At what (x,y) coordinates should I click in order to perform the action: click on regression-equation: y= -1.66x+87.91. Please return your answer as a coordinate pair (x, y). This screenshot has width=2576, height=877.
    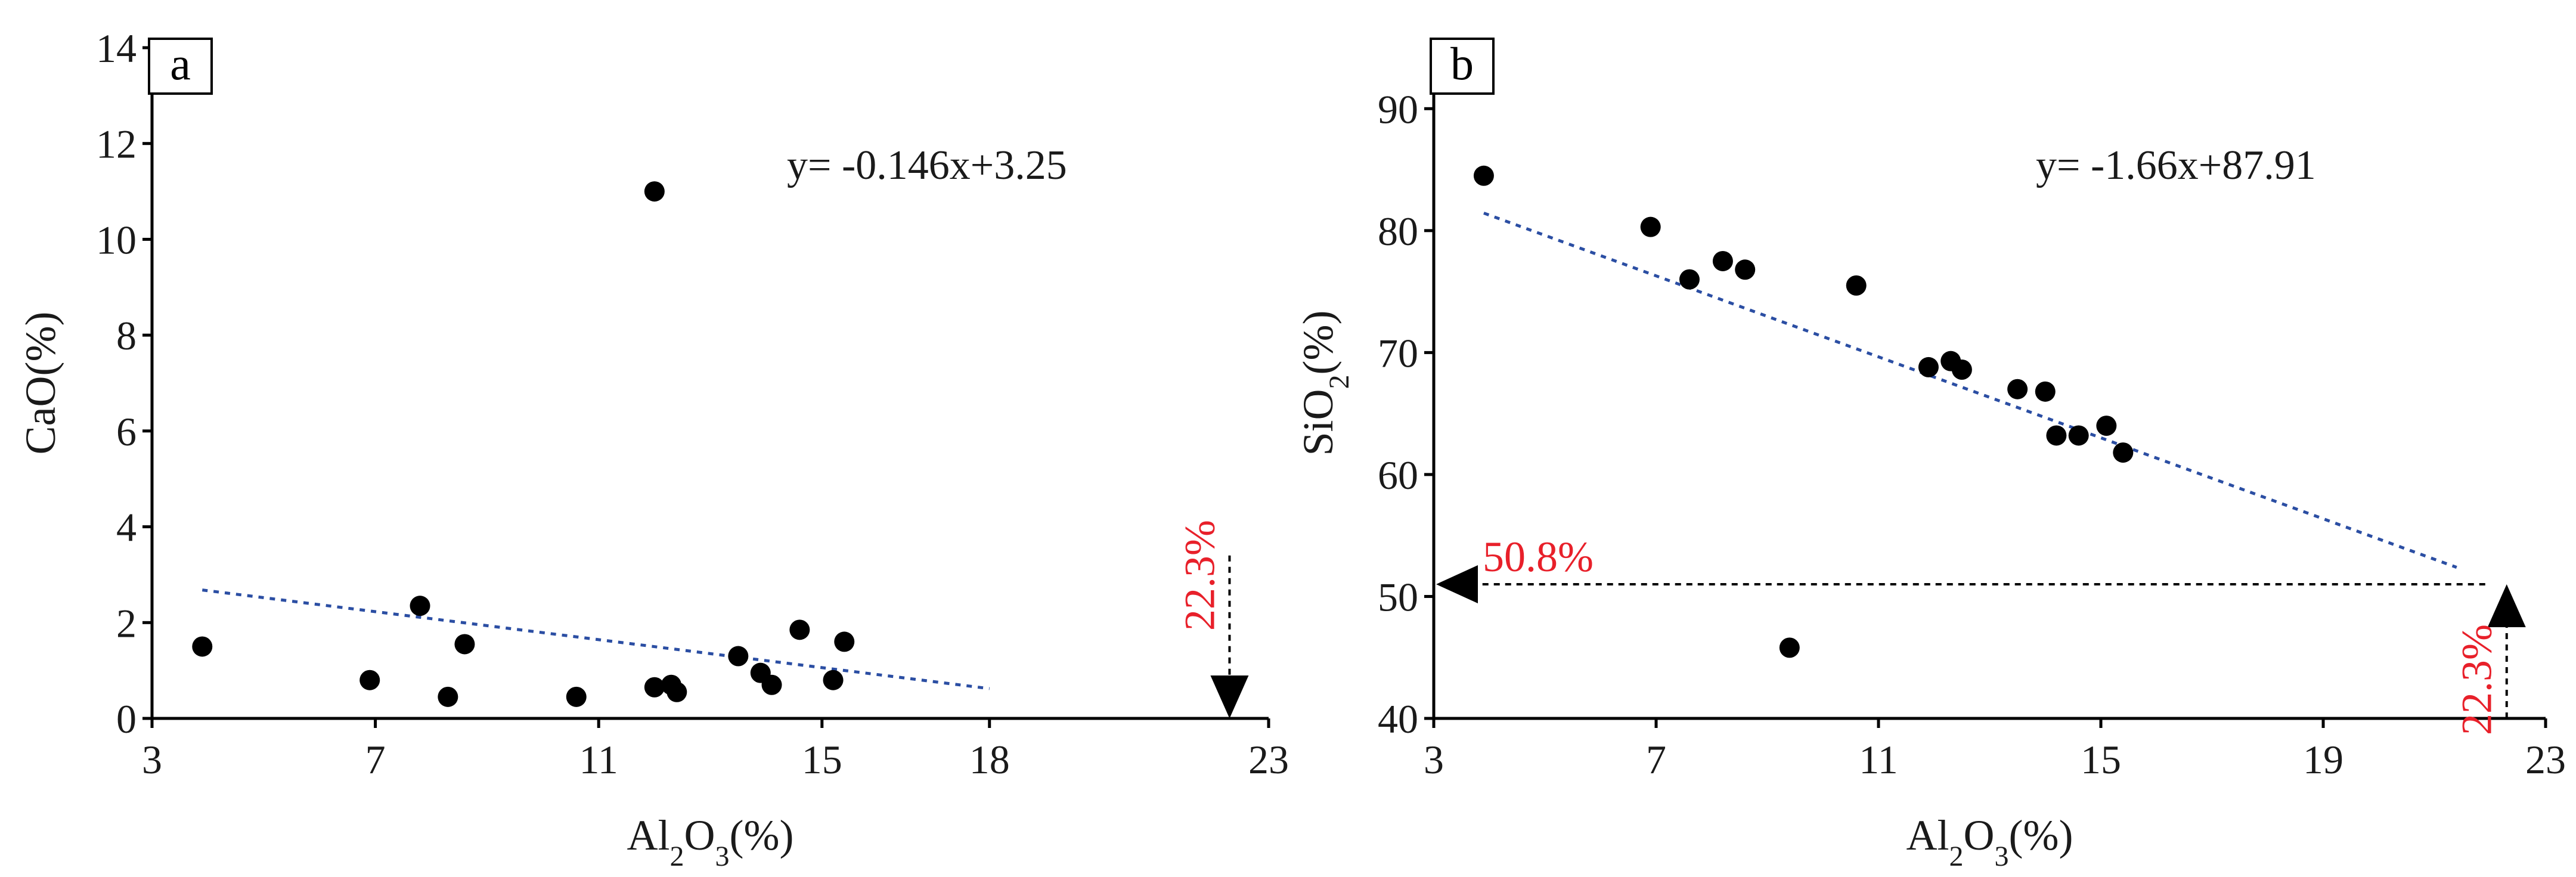
    Looking at the image, I should click on (2176, 165).